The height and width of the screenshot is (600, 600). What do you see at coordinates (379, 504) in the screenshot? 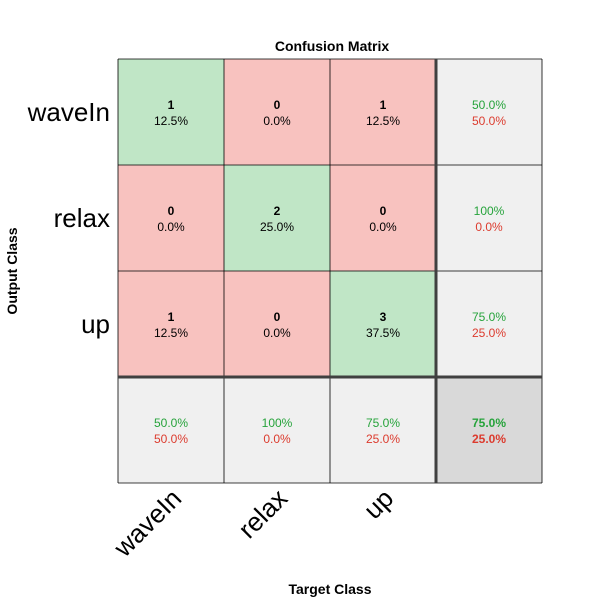
I see `x-tick-label: up` at bounding box center [379, 504].